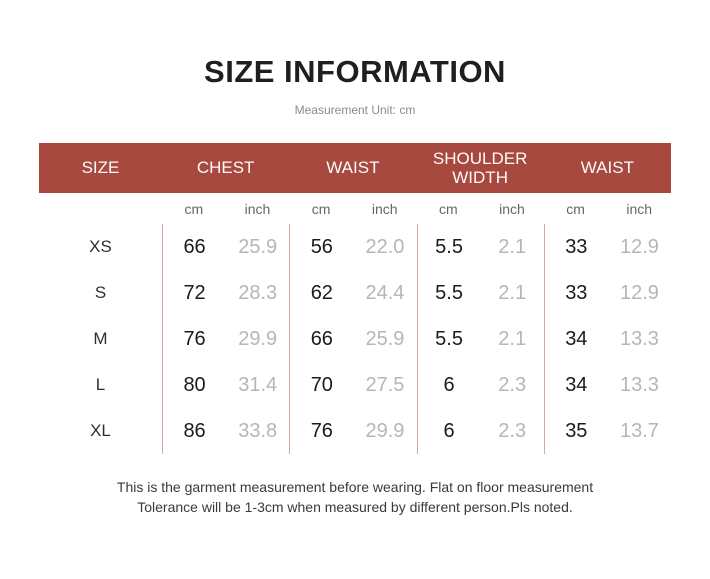 The width and height of the screenshot is (710, 579). I want to click on cell-chest: 86 33.8, so click(225, 431).